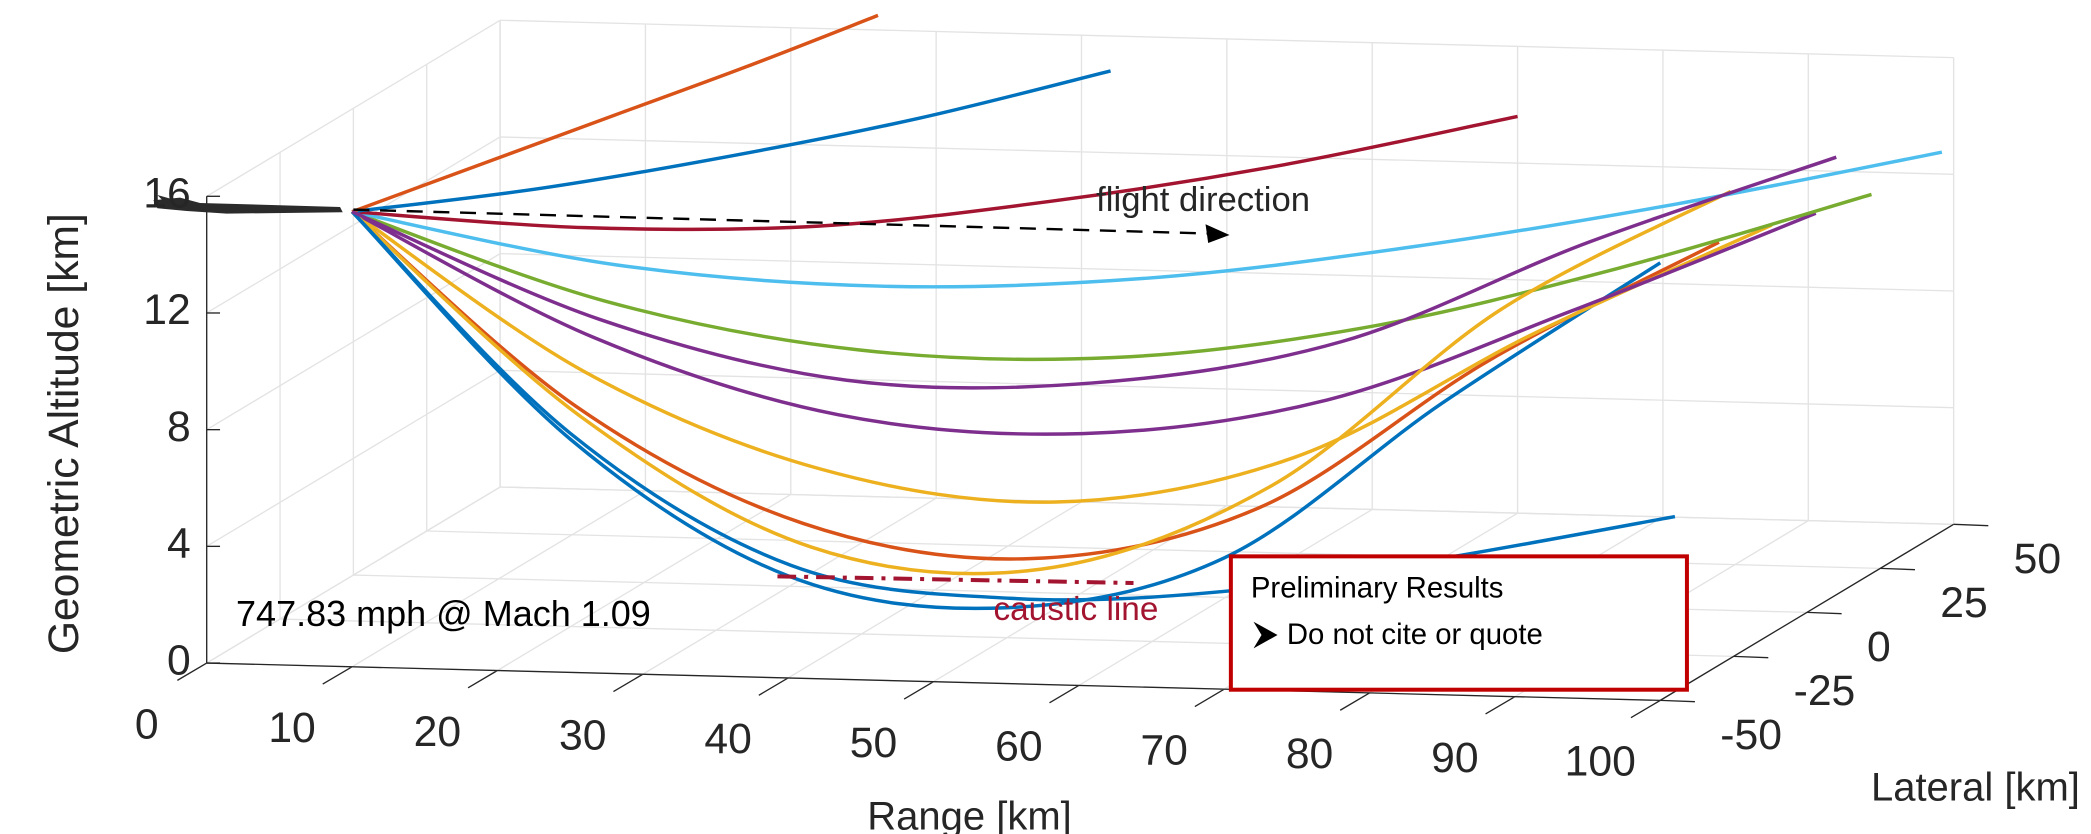  What do you see at coordinates (1454, 758) in the screenshot?
I see `x-tick-label: 90` at bounding box center [1454, 758].